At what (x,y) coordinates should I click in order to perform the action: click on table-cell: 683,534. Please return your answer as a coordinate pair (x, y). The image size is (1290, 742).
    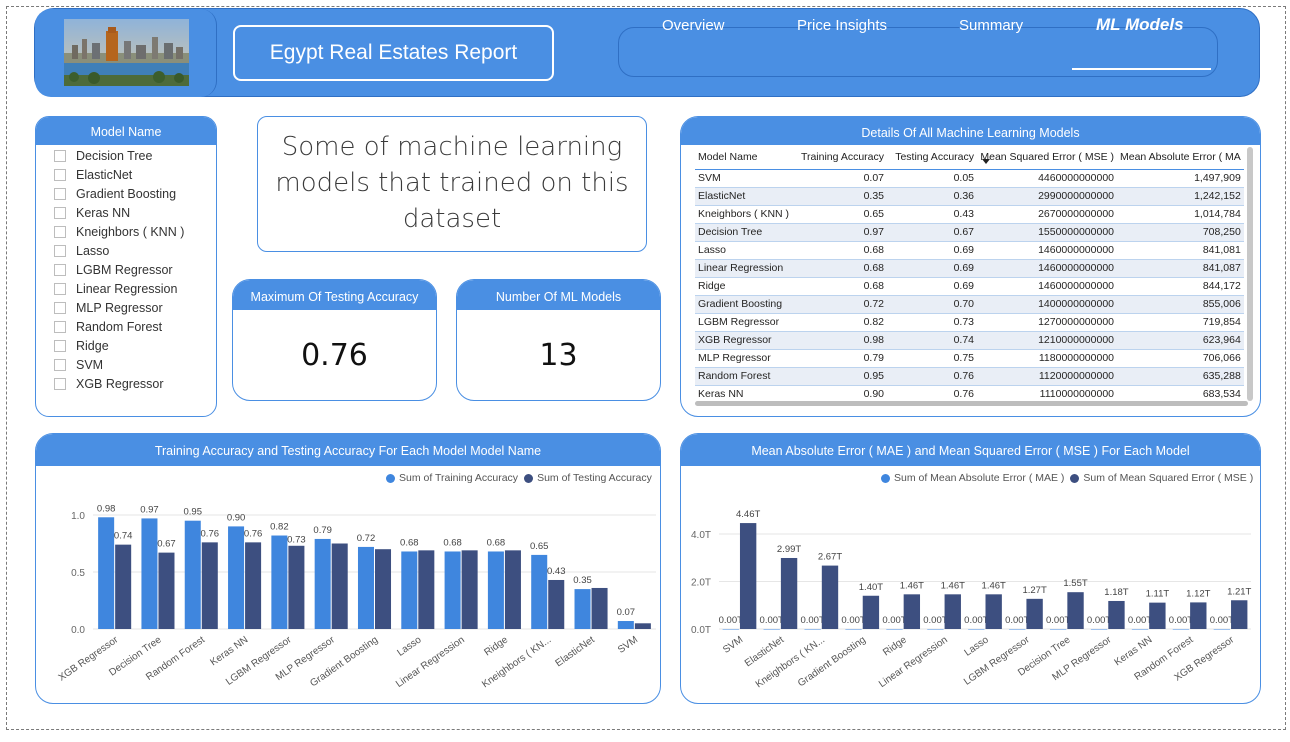
    Looking at the image, I should click on (1180, 394).